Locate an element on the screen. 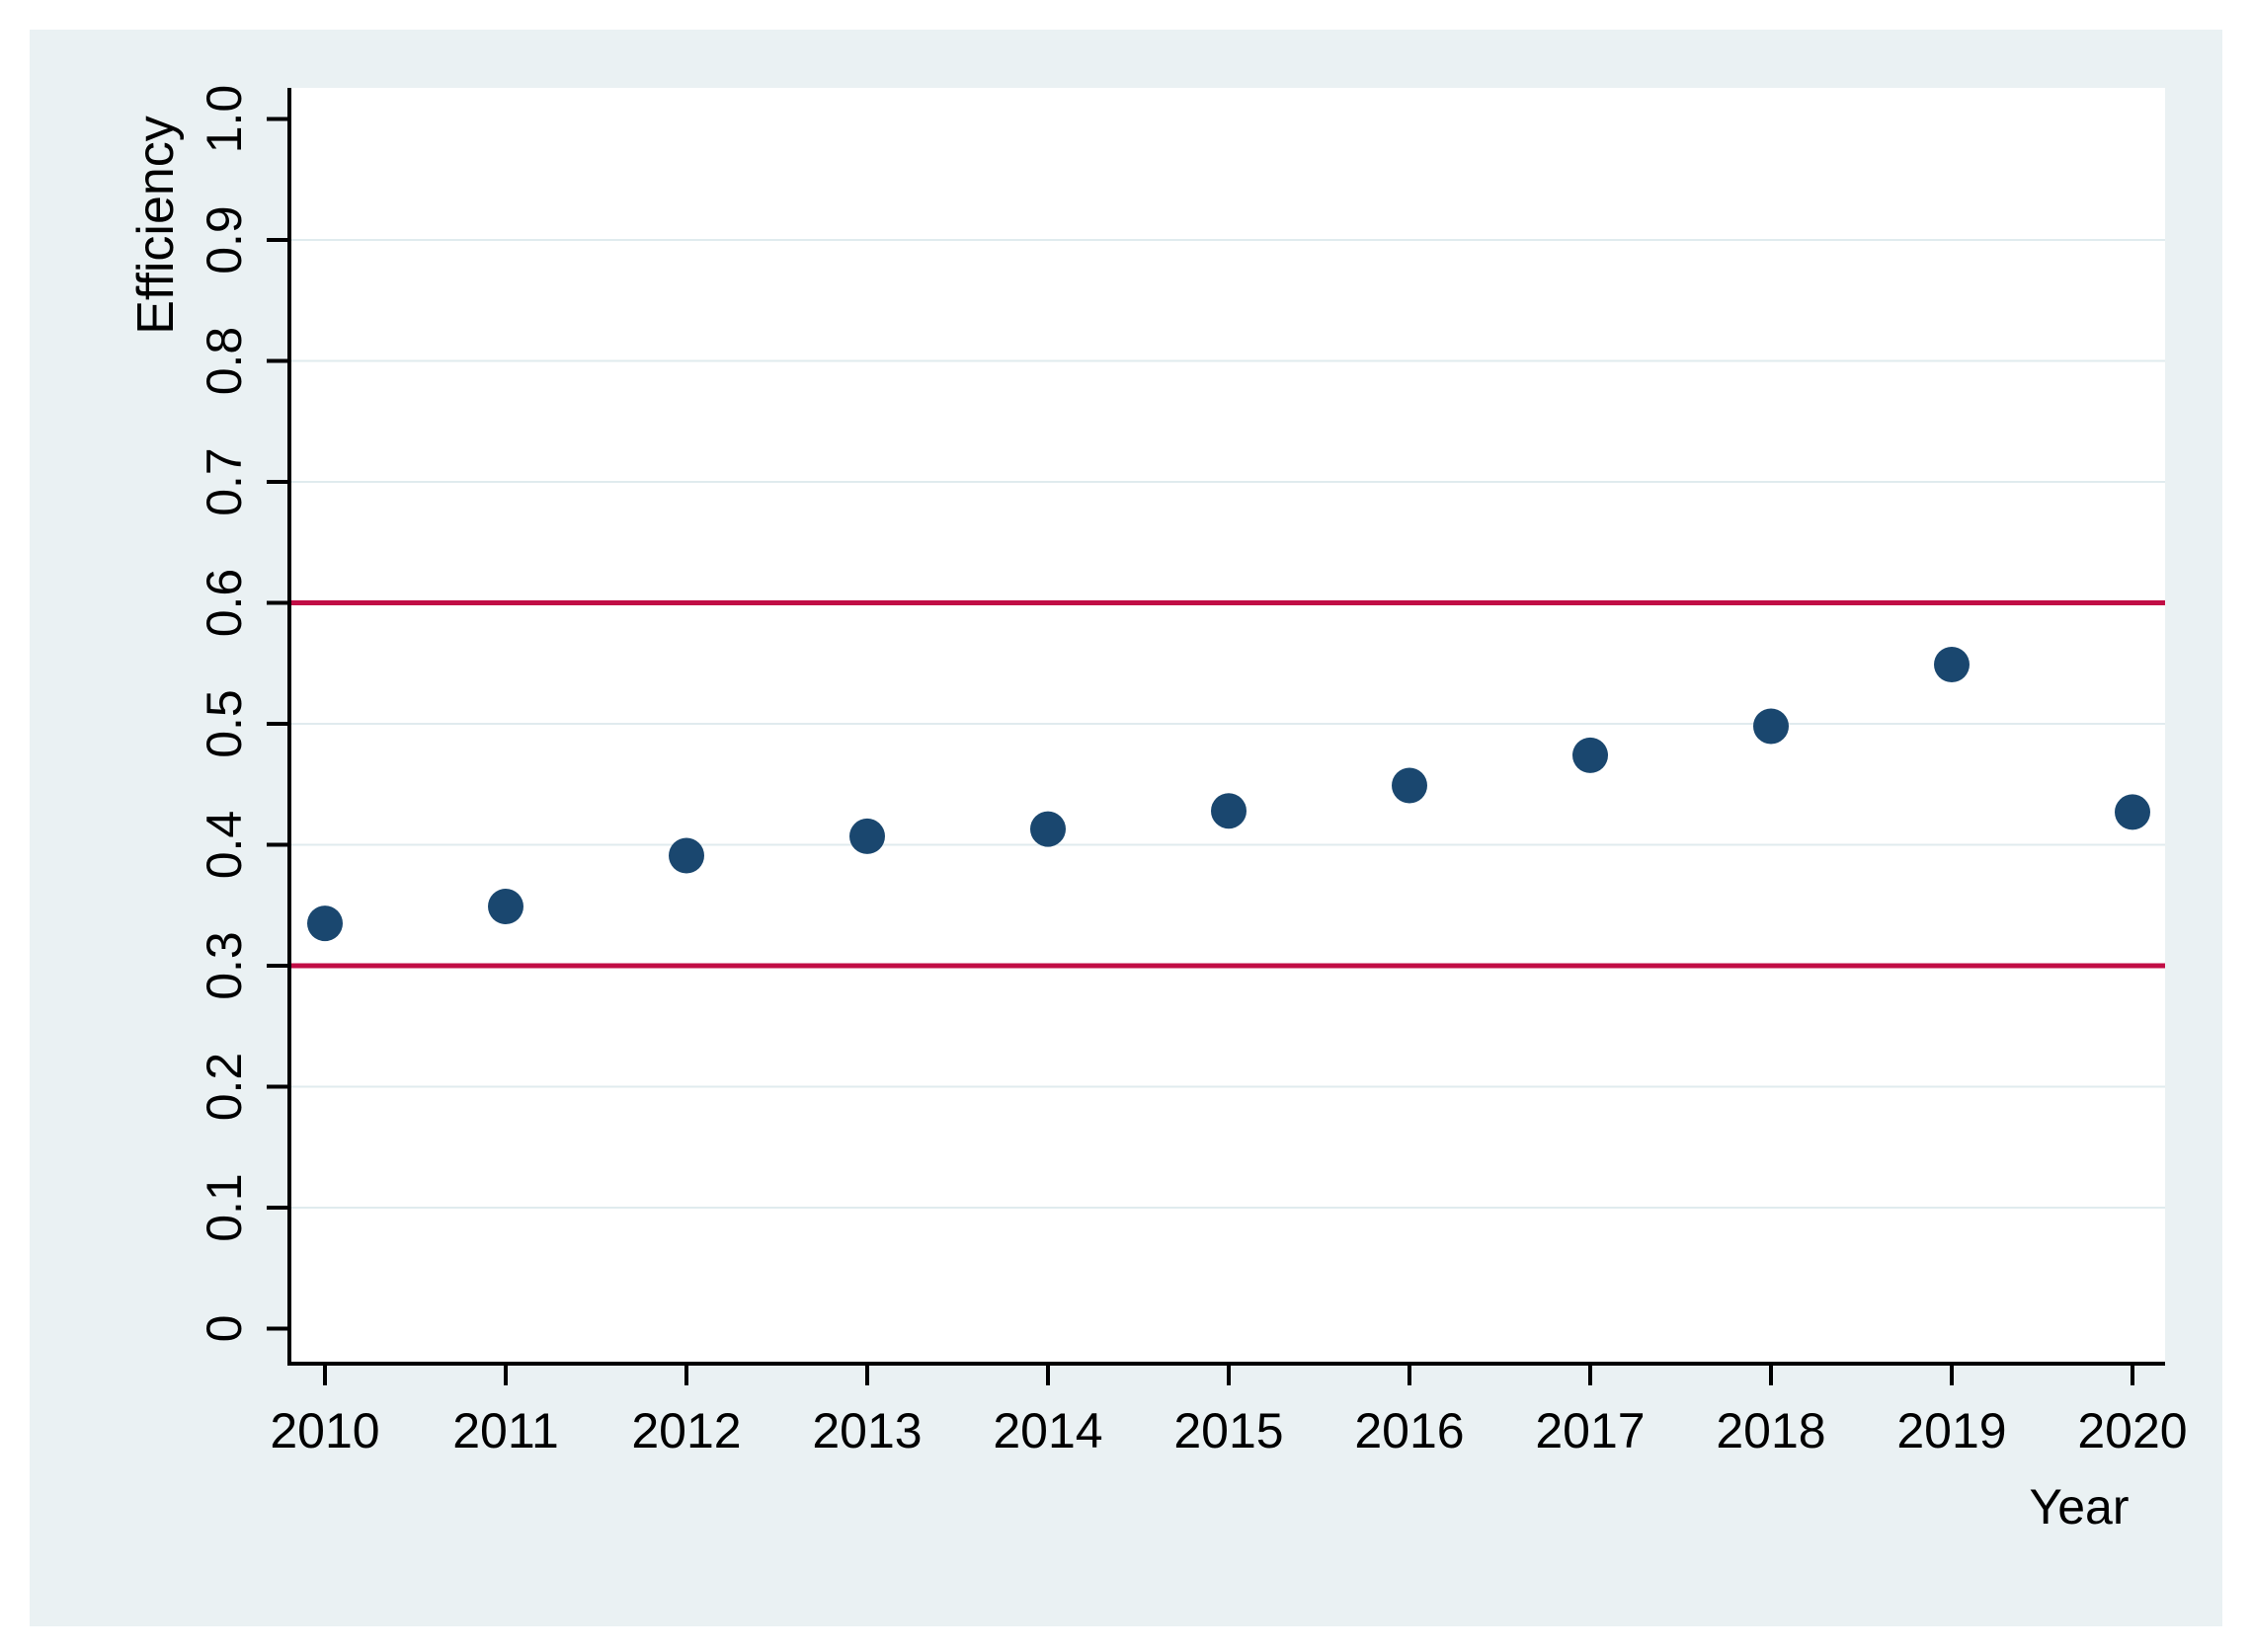 This screenshot has height=1652, width=2252. y-tick-label-0.7: 0.7 is located at coordinates (224, 481).